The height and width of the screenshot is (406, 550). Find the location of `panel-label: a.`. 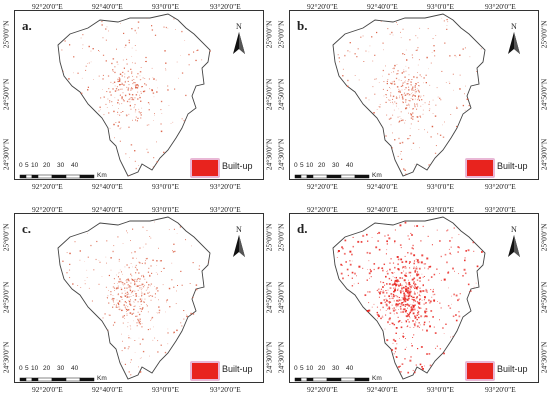

panel-label: a. is located at coordinates (27, 25).